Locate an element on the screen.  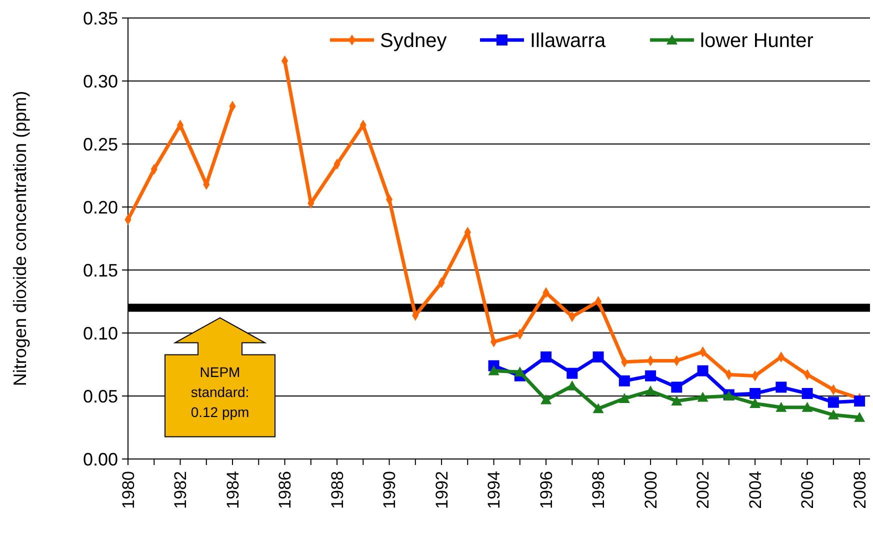
legend-label: Illawarra is located at coordinates (568, 41).